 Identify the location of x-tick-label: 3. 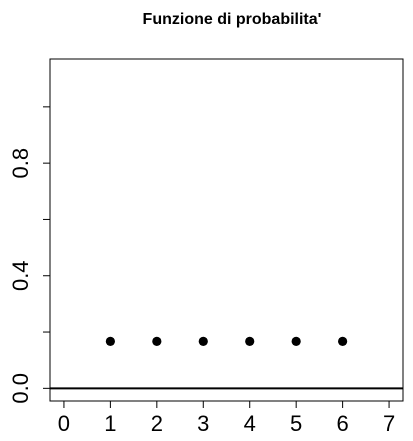
(203, 423).